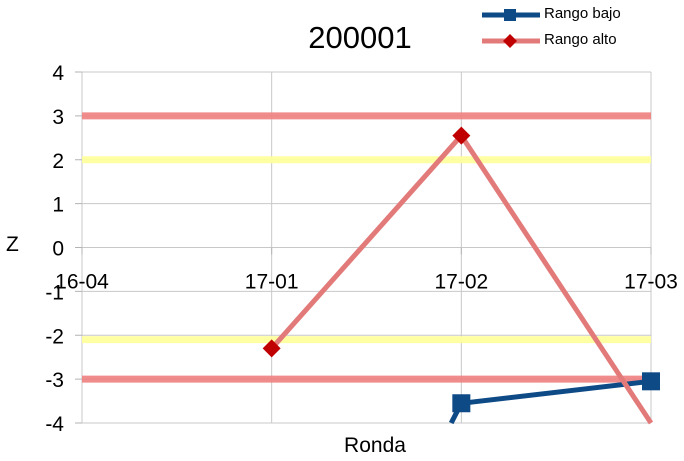  Describe the element at coordinates (54, 336) in the screenshot. I see `y-tick-label: -2` at that location.